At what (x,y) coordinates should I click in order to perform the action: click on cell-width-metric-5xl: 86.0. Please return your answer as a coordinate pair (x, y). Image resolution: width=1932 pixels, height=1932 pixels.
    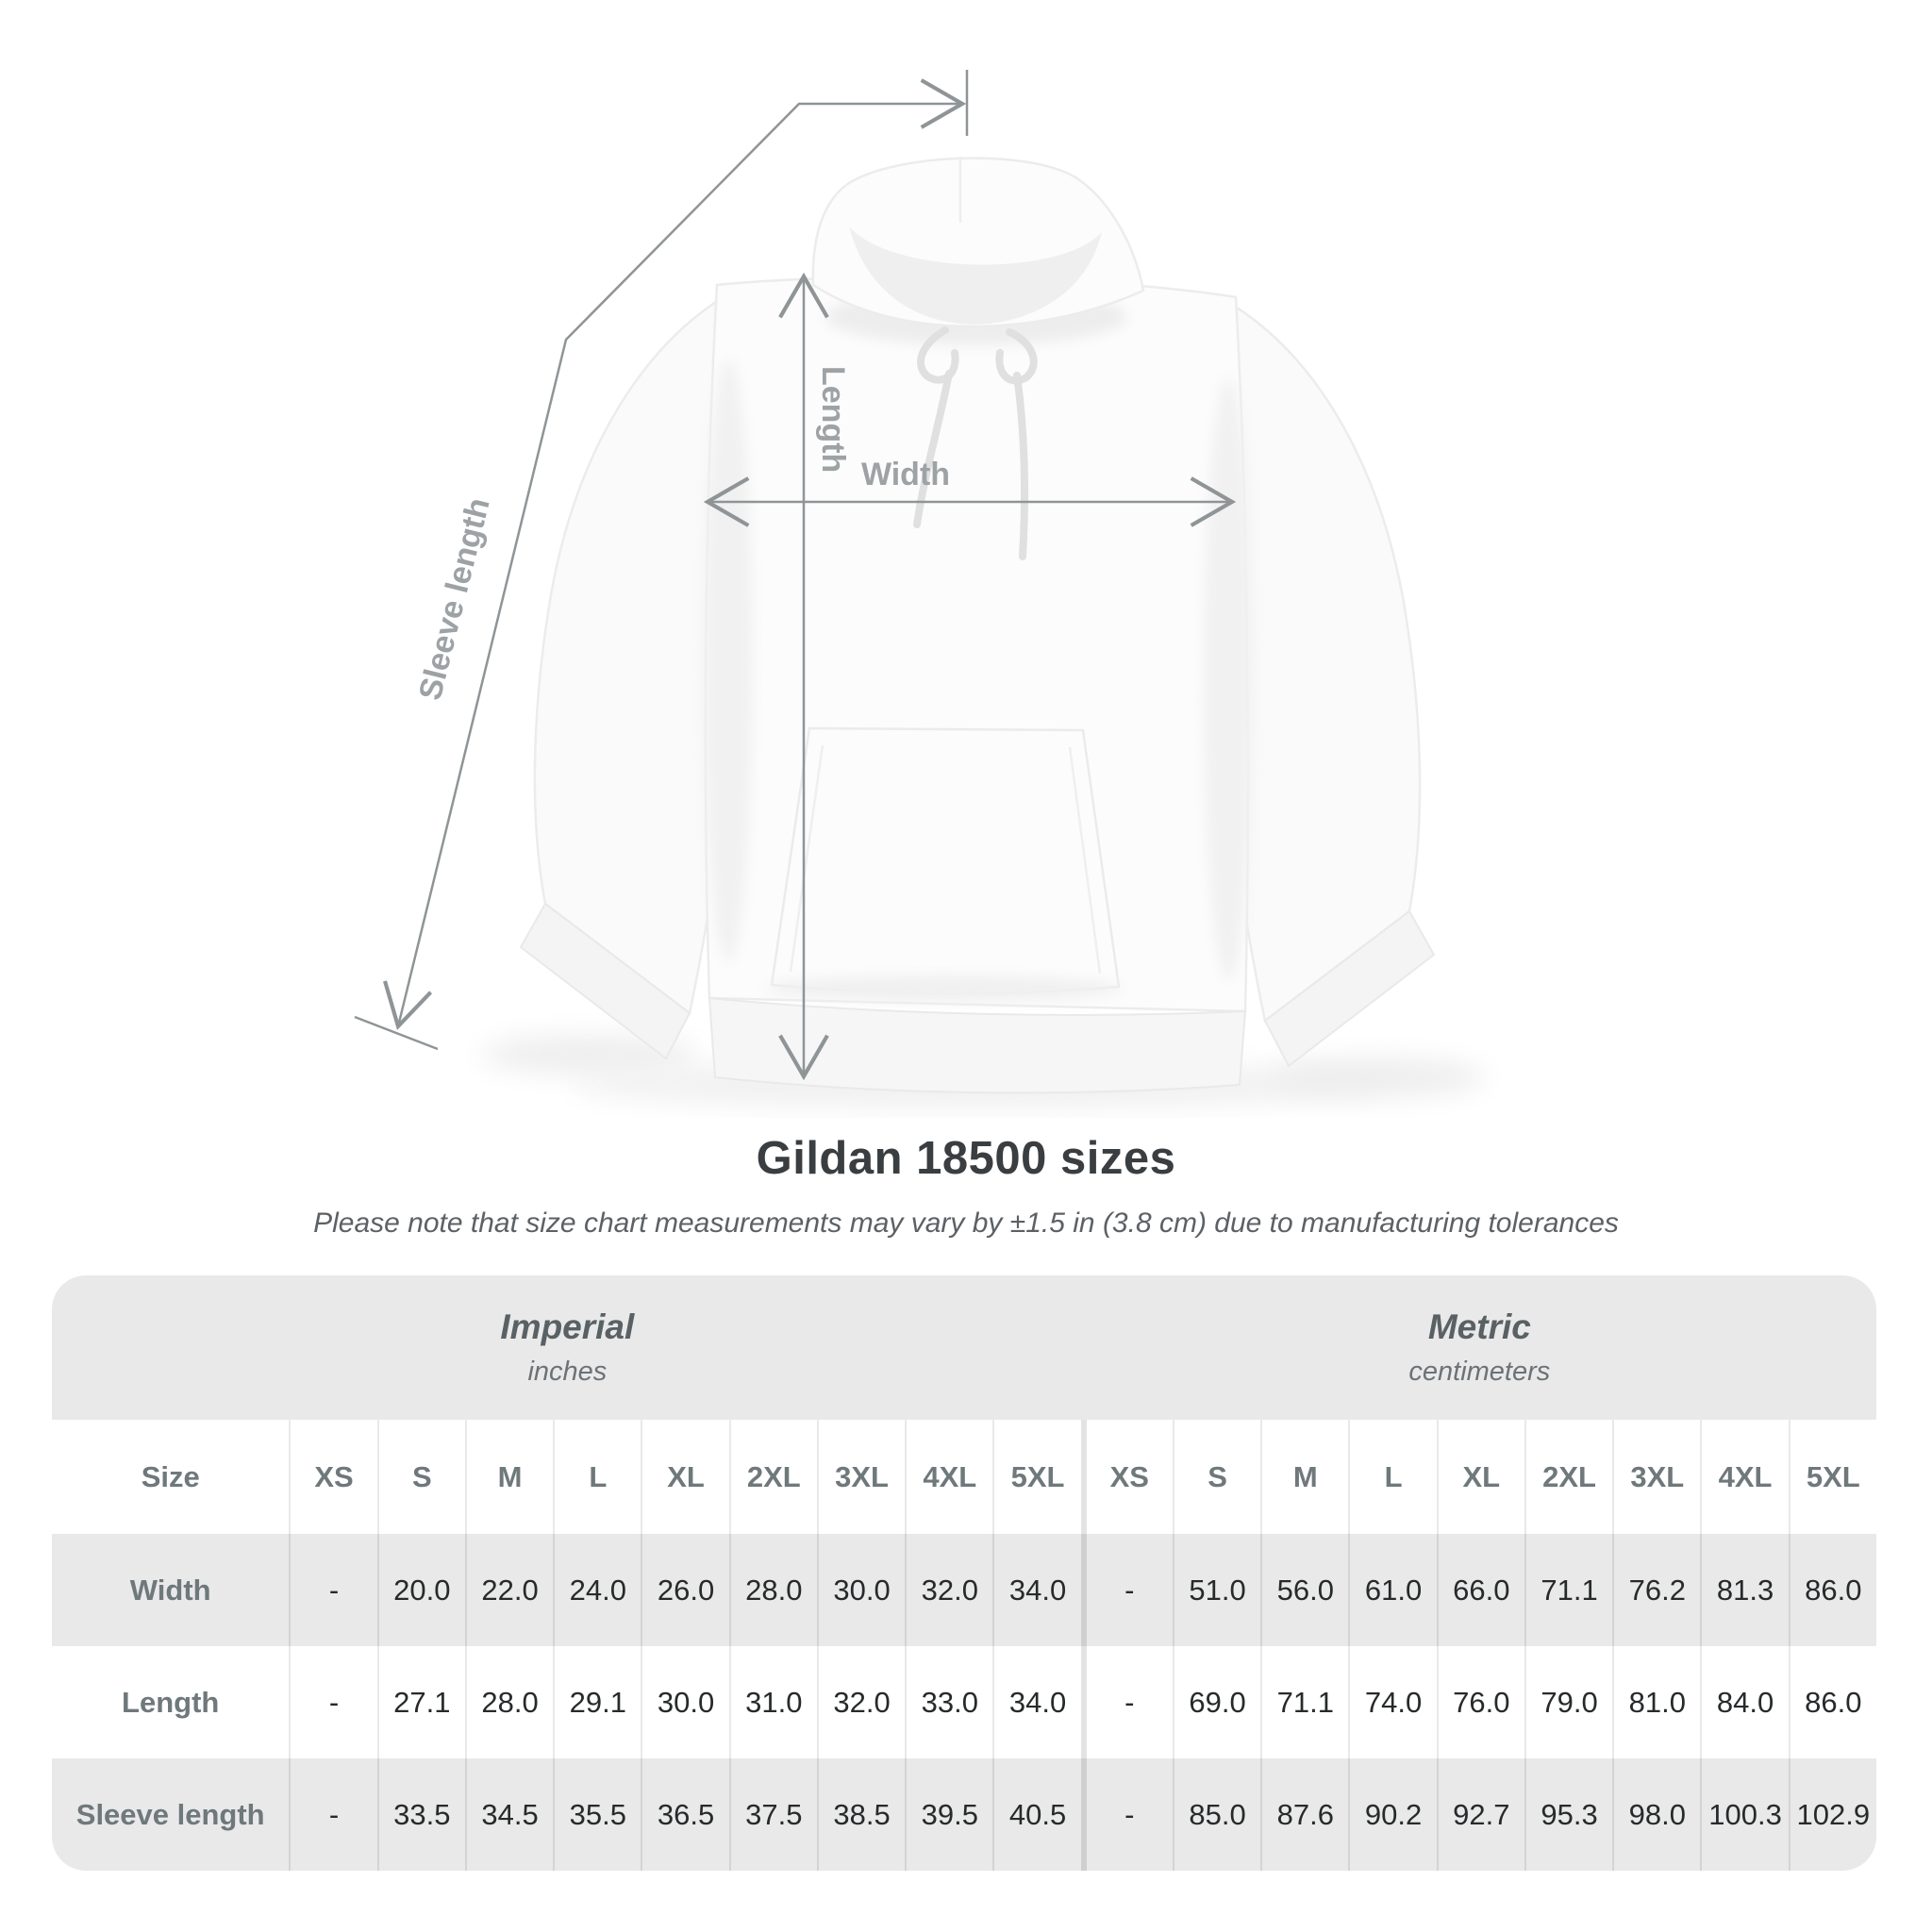
    Looking at the image, I should click on (1832, 1590).